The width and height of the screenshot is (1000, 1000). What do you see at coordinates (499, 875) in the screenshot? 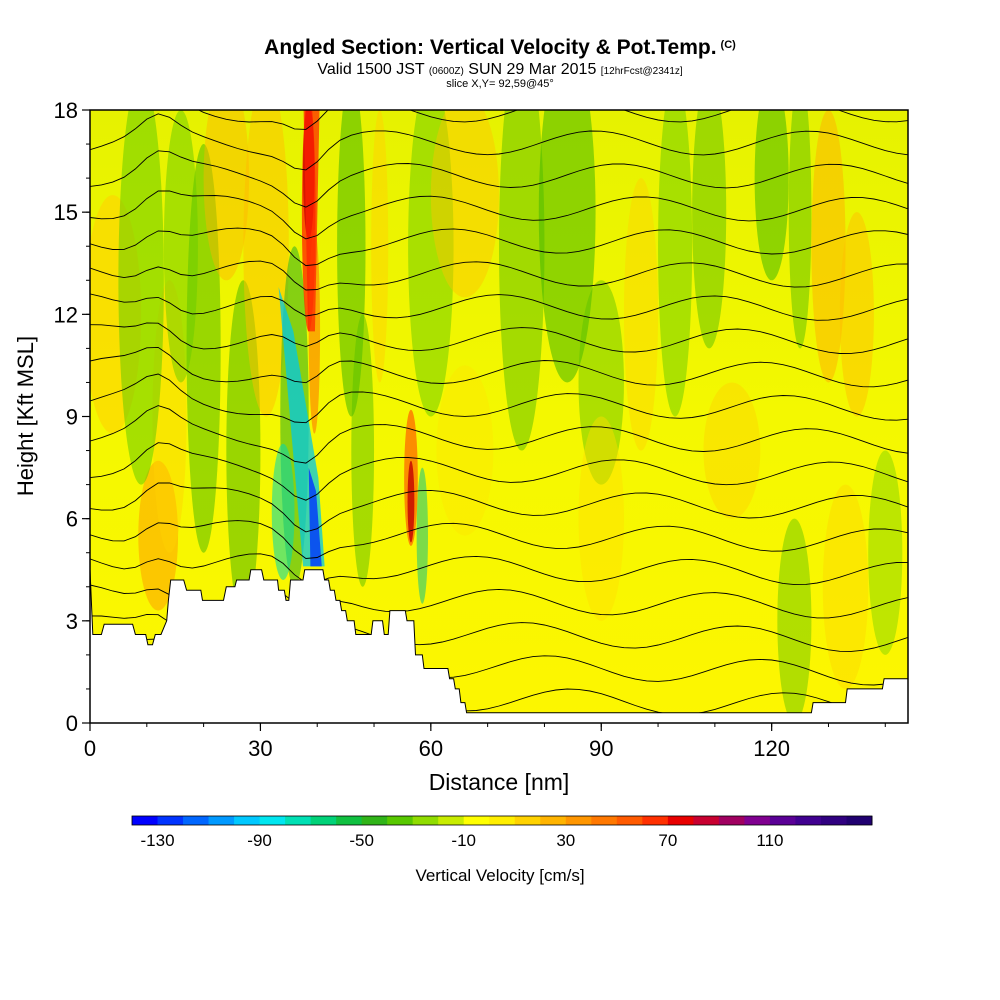
I see `colorbar-label: Vertical Velocity [cm/s]` at bounding box center [499, 875].